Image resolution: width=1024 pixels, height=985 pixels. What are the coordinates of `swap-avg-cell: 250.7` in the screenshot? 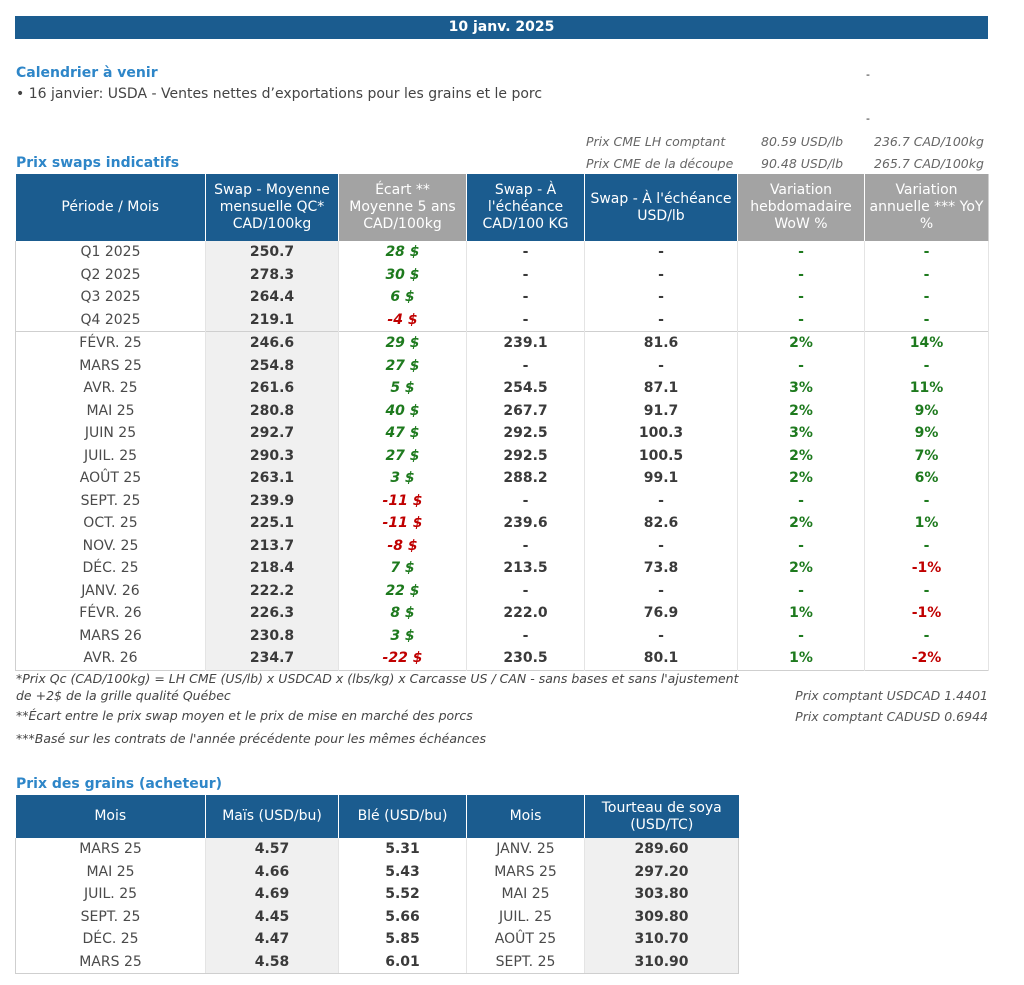 It's located at (272, 252).